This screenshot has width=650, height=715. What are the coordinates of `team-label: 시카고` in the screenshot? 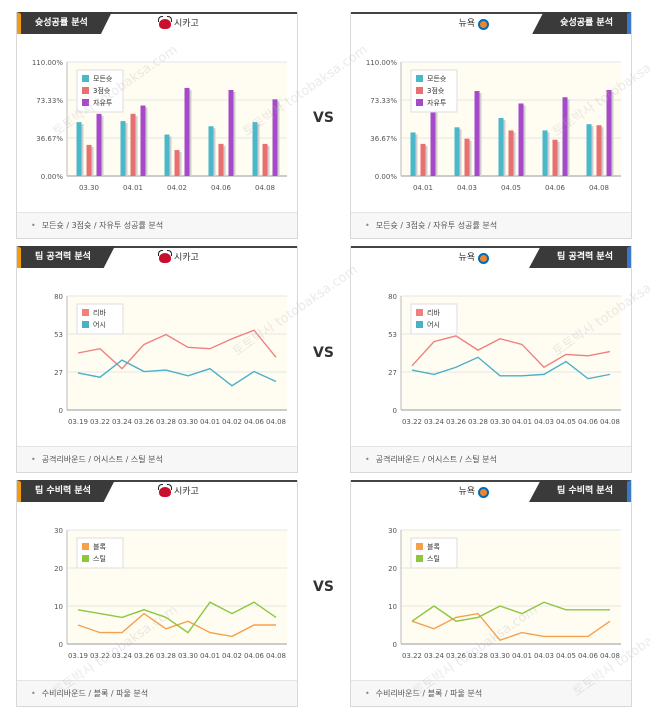 It's located at (178, 24).